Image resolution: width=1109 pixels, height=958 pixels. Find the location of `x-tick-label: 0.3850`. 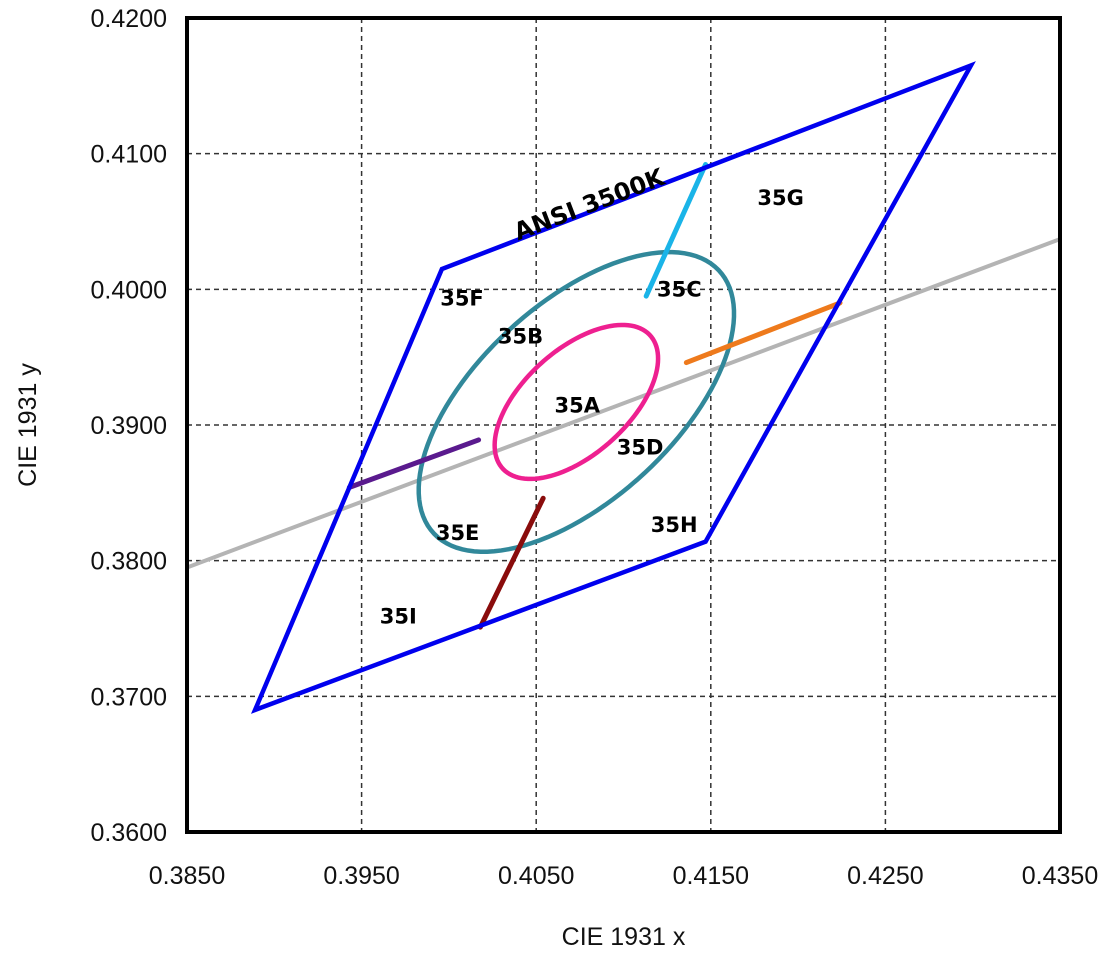

x-tick-label: 0.3850 is located at coordinates (187, 876).